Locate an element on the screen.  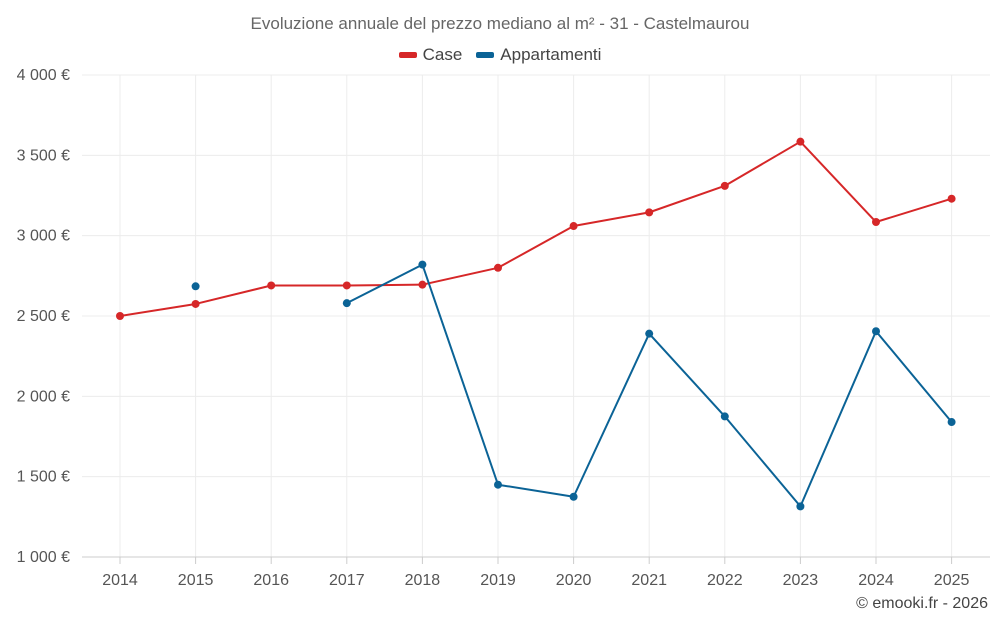
legend-item-appartamenti: Appartamenti is located at coordinates (538, 55).